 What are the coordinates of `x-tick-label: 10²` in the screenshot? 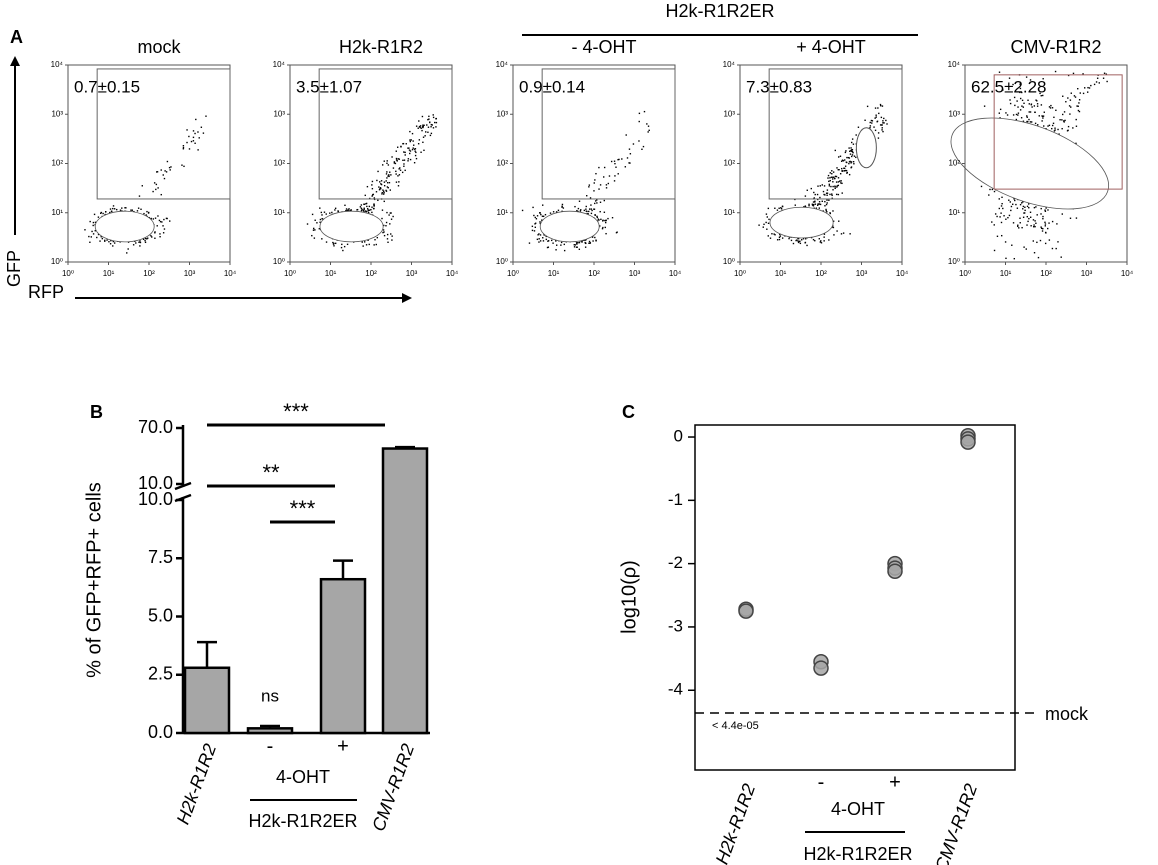 It's located at (821, 273).